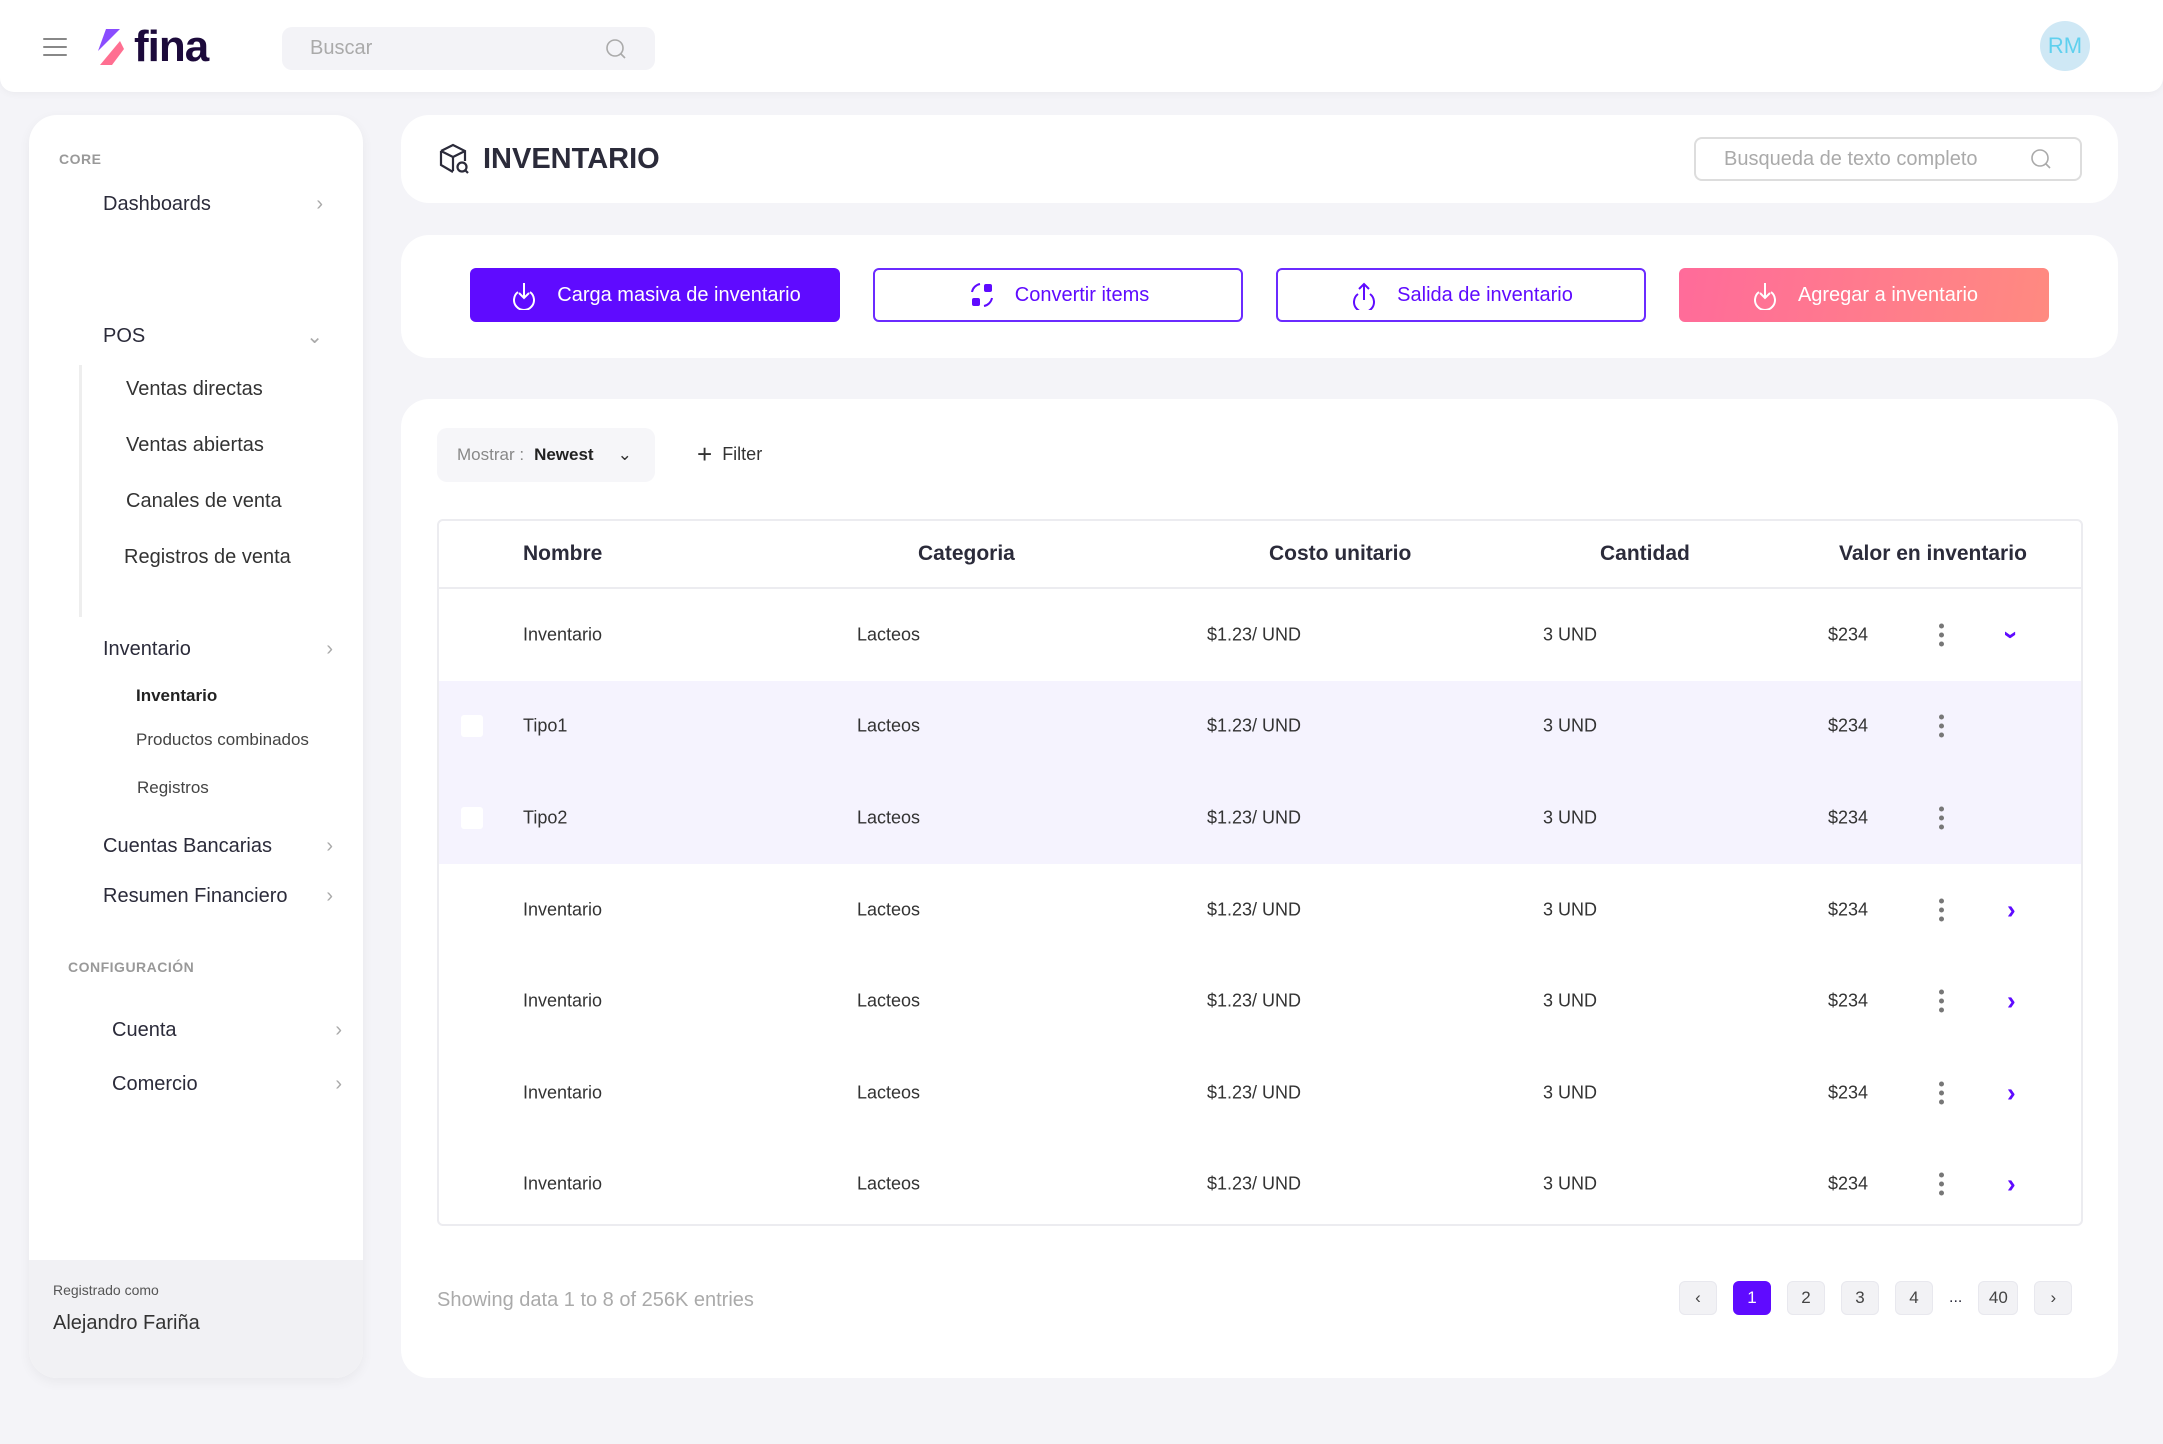  Describe the element at coordinates (2011, 635) in the screenshot. I see `chevron-down-icon: ›` at that location.